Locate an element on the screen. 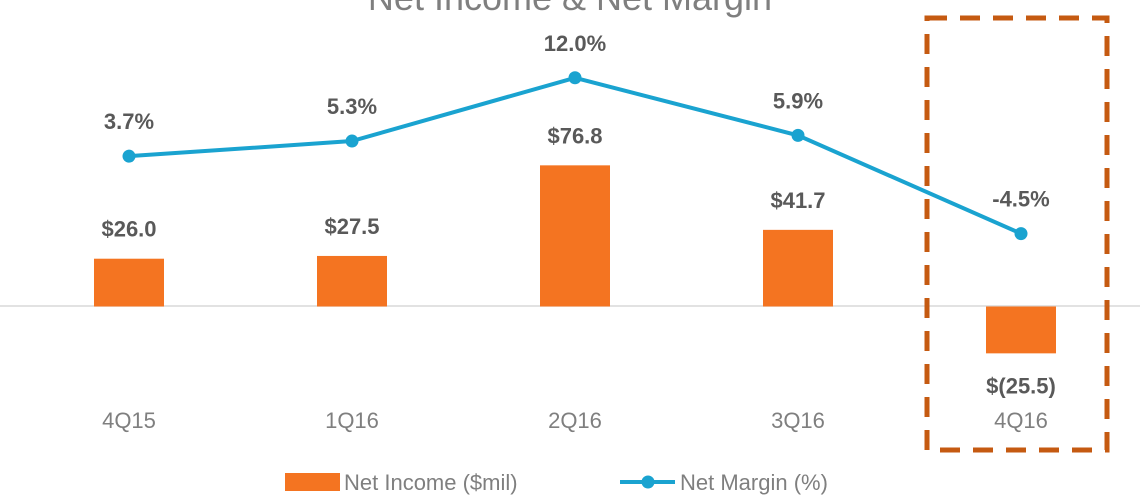 Image resolution: width=1140 pixels, height=499 pixels. chart-title: Net Income & Net Margin is located at coordinates (570, 9).